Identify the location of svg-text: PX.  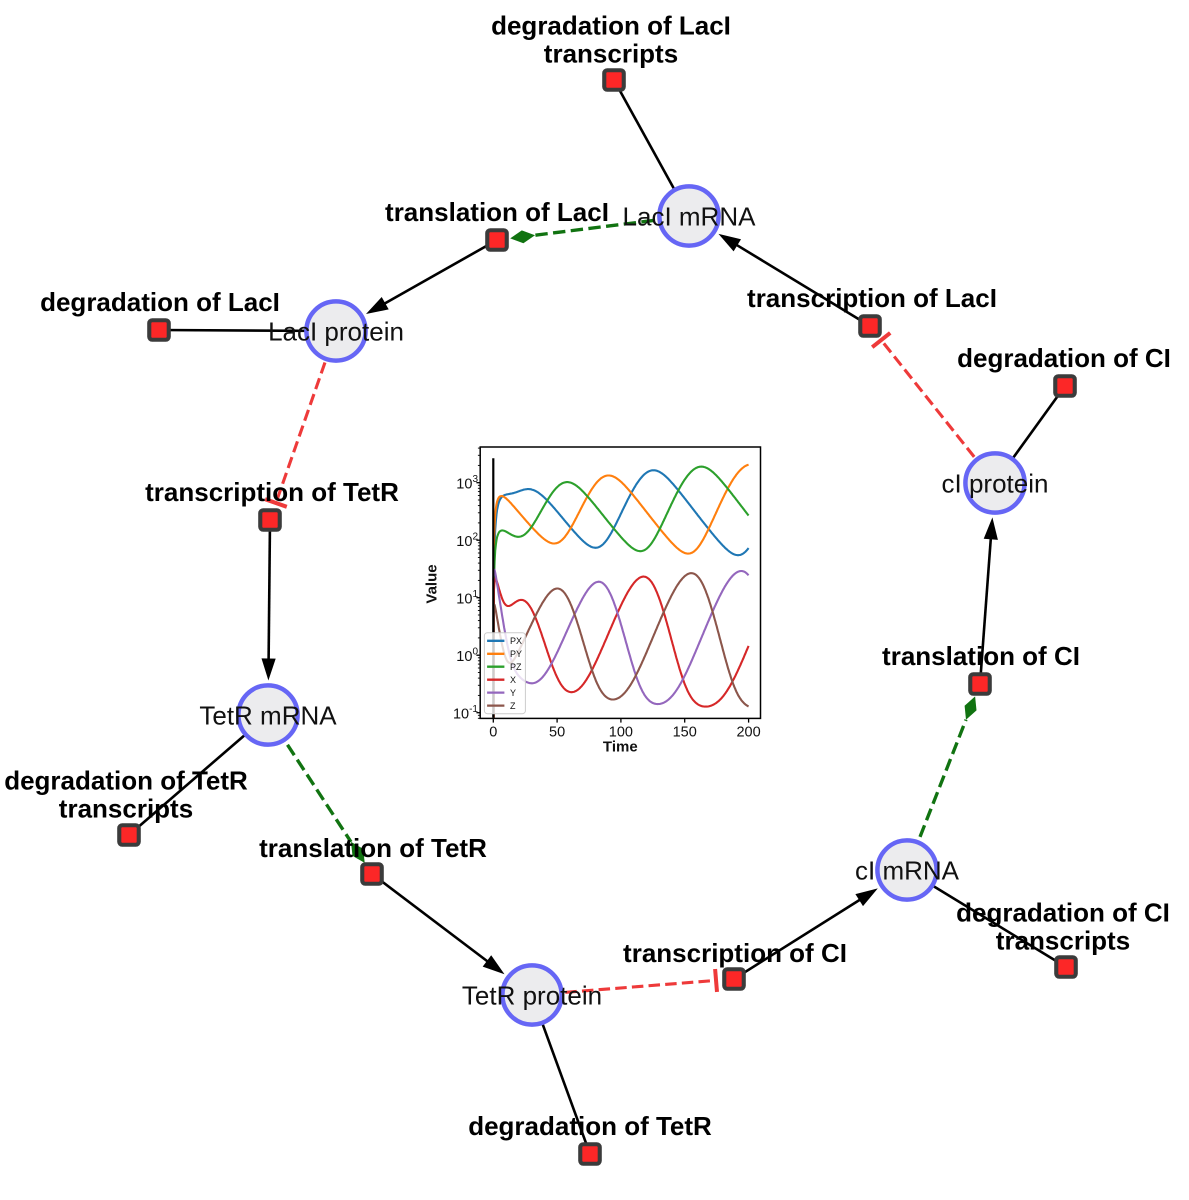
(516, 641).